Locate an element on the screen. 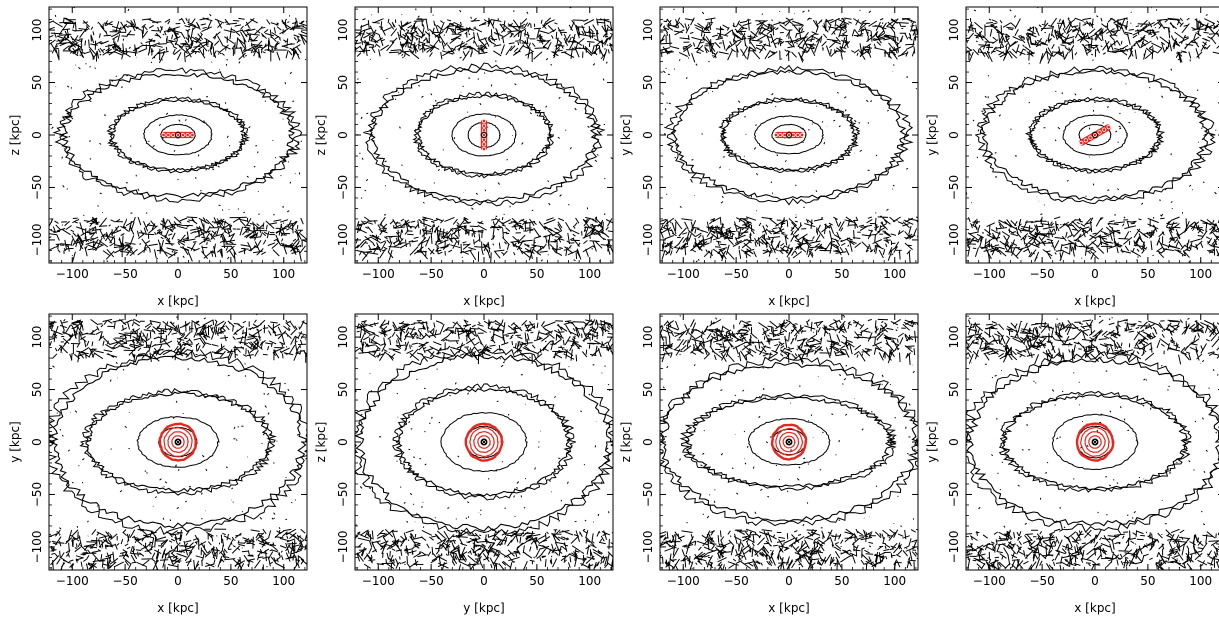 This screenshot has height=623, width=1219. red-bar-center is located at coordinates (789, 135).